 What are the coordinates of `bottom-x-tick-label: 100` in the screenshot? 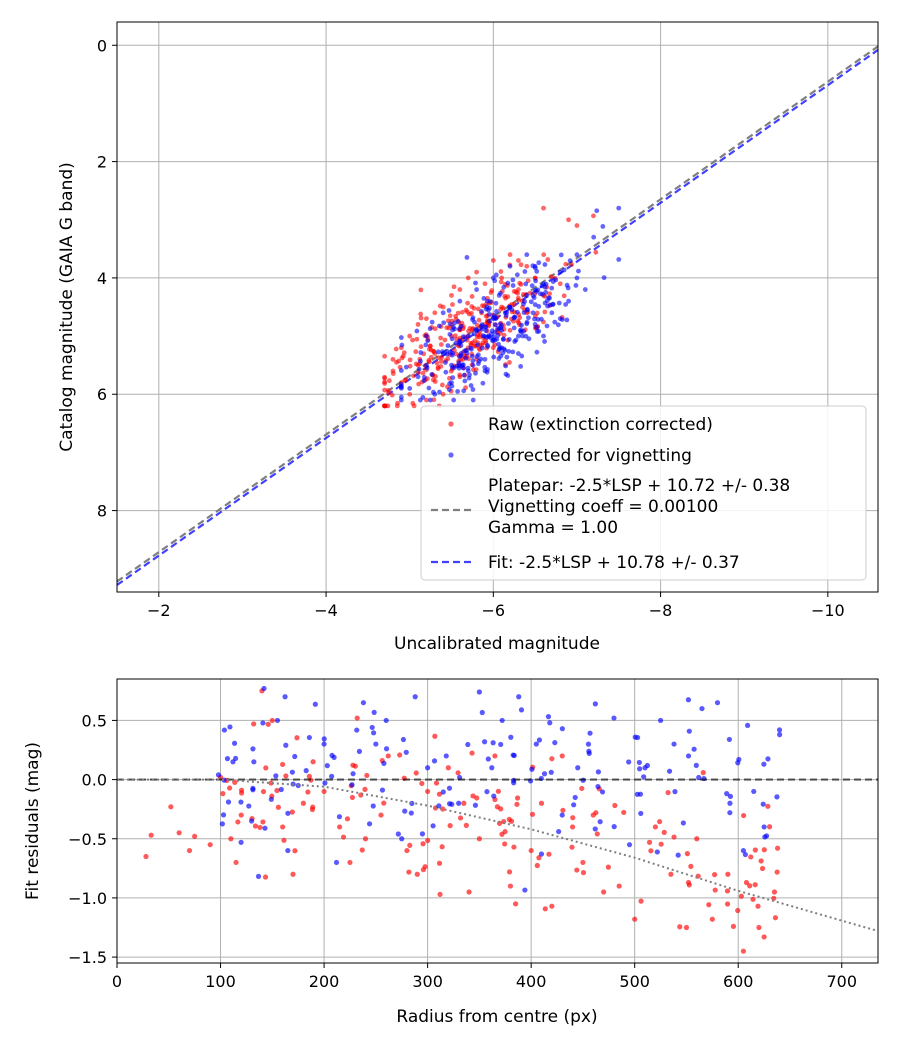 It's located at (220, 981).